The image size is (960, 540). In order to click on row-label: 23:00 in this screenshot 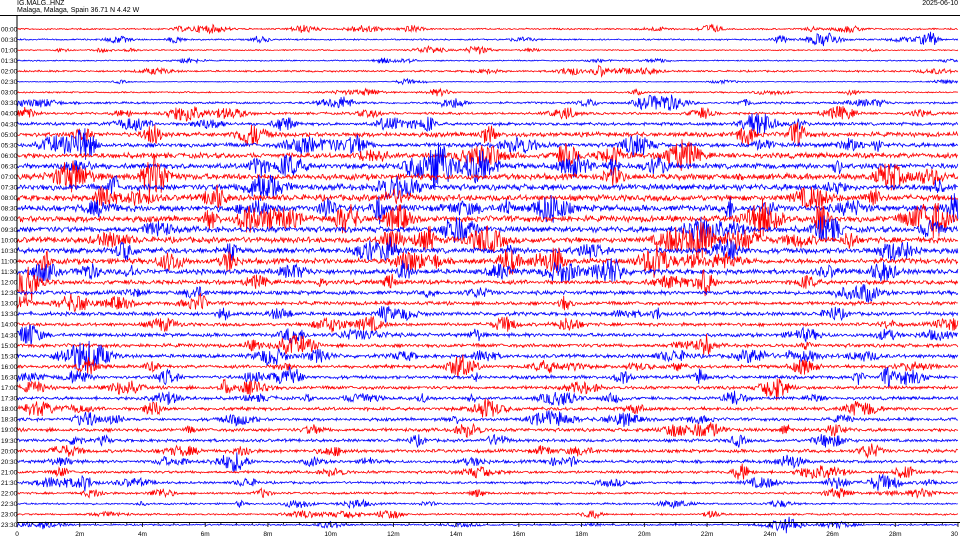, I will do `click(9, 515)`.